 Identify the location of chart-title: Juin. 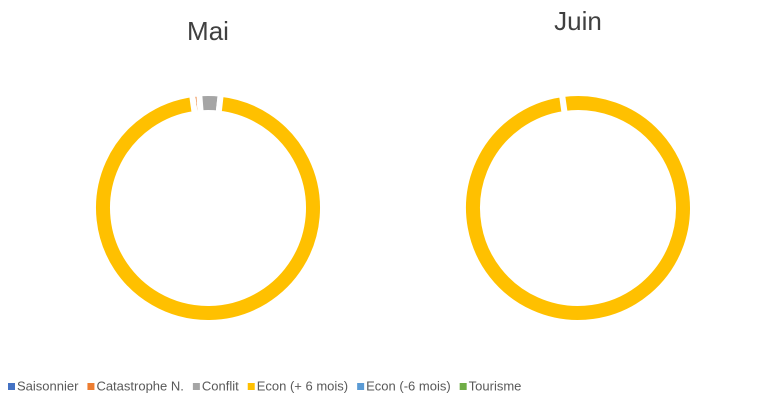
(578, 21).